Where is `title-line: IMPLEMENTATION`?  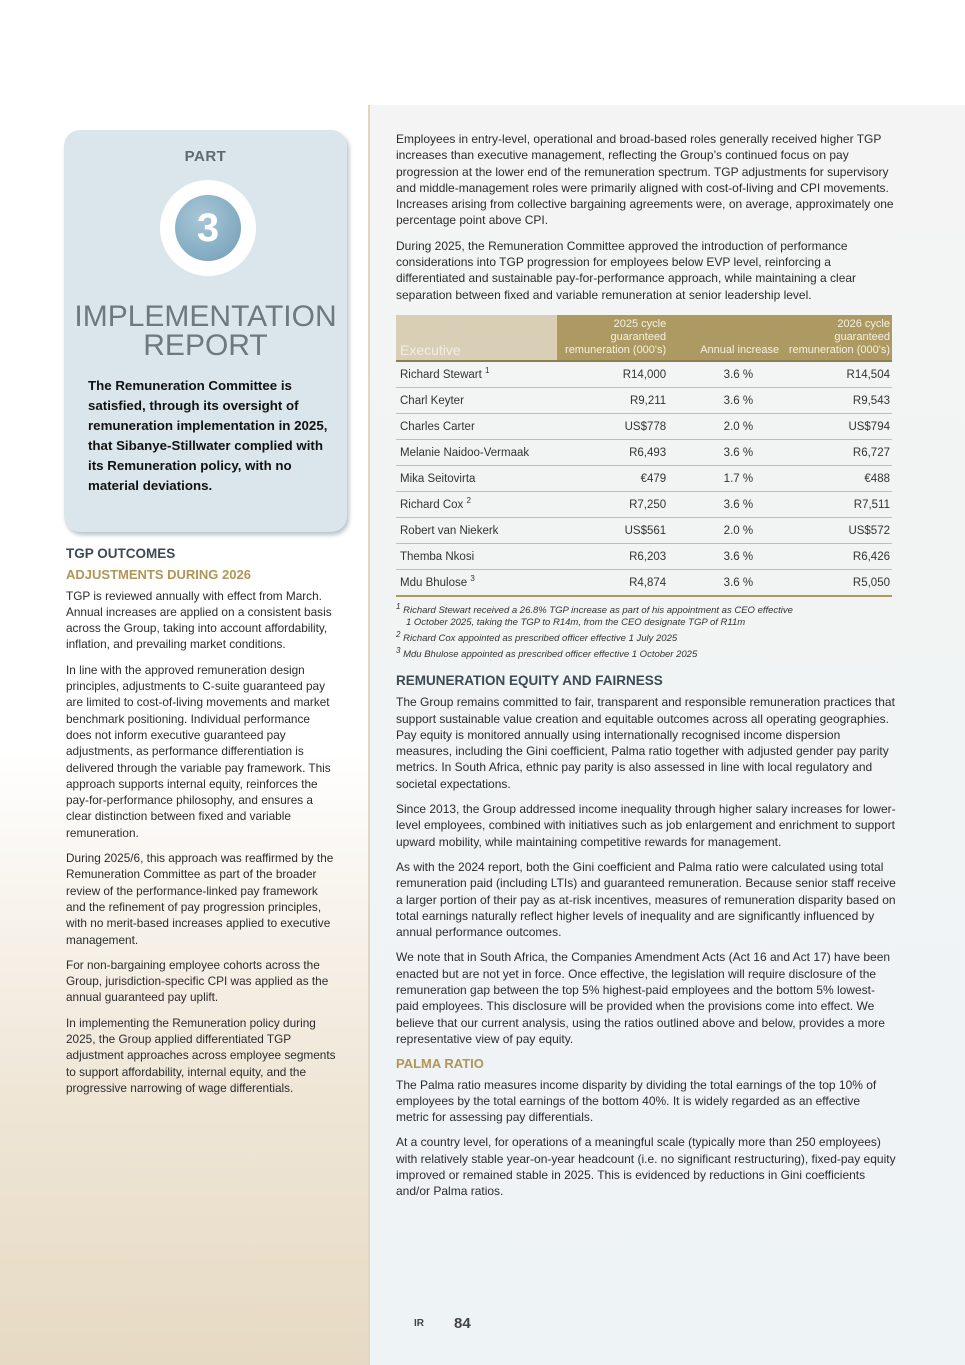
title-line: IMPLEMENTATION is located at coordinates (205, 316).